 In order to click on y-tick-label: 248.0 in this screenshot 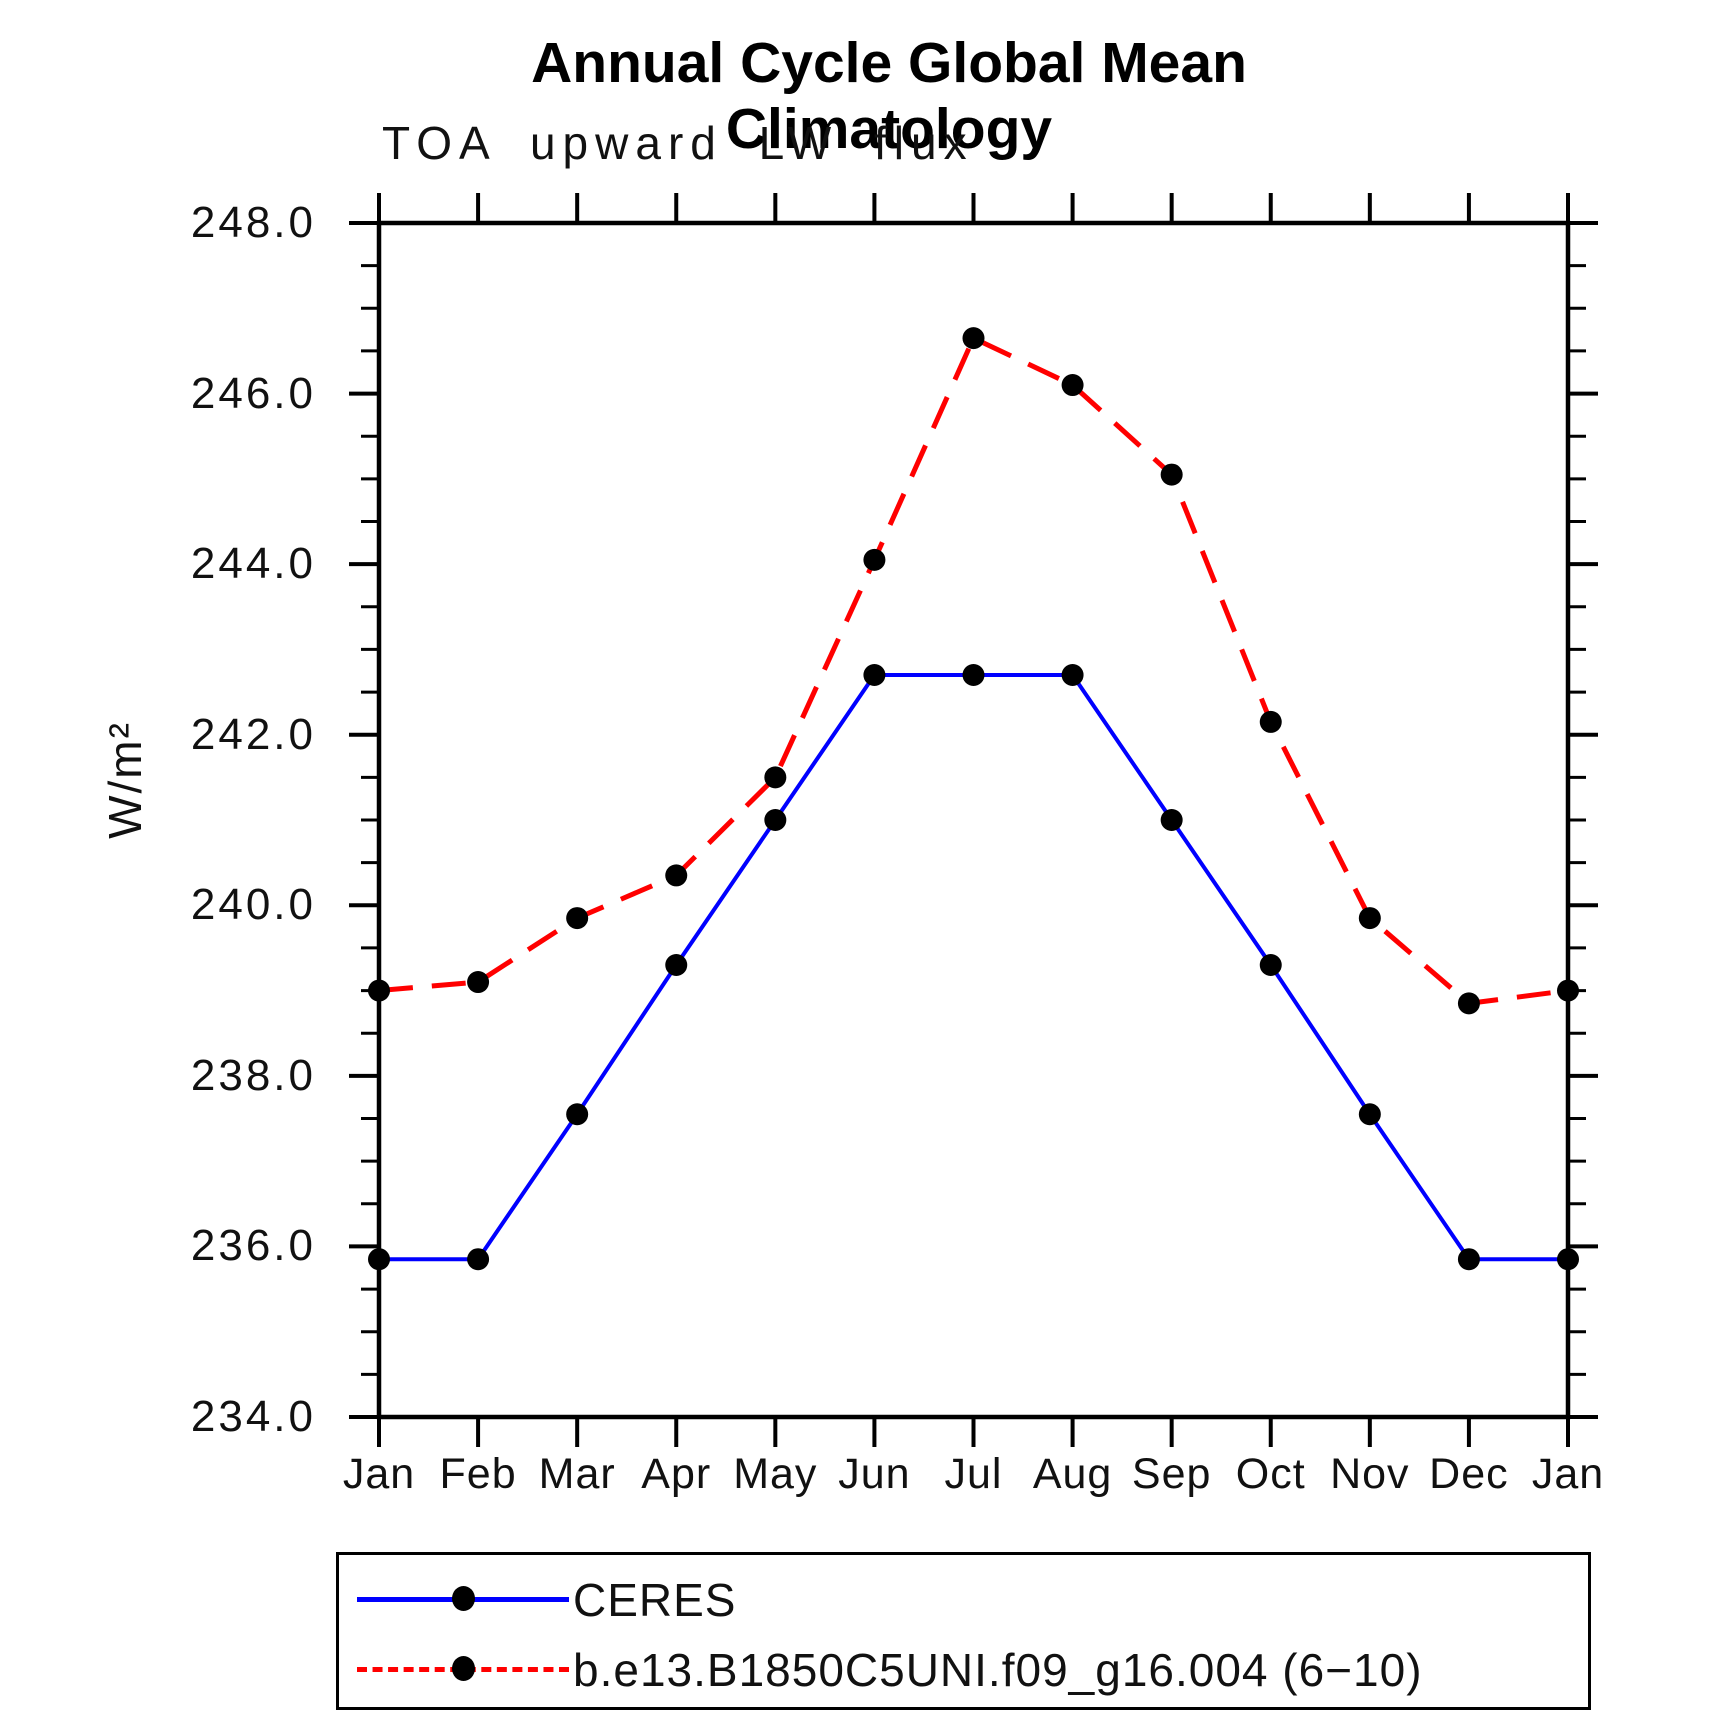, I will do `click(253, 222)`.